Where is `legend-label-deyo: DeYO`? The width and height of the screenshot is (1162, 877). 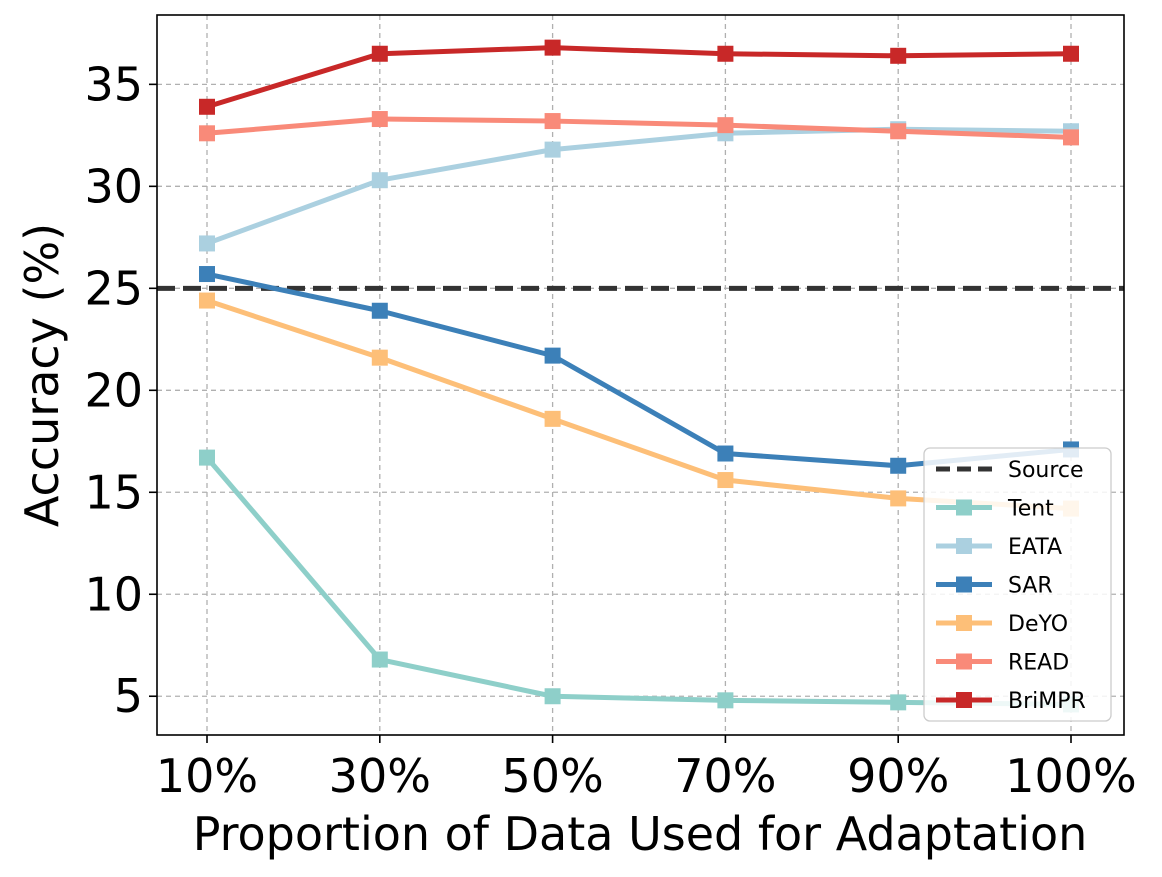
legend-label-deyo: DeYO is located at coordinates (1038, 624).